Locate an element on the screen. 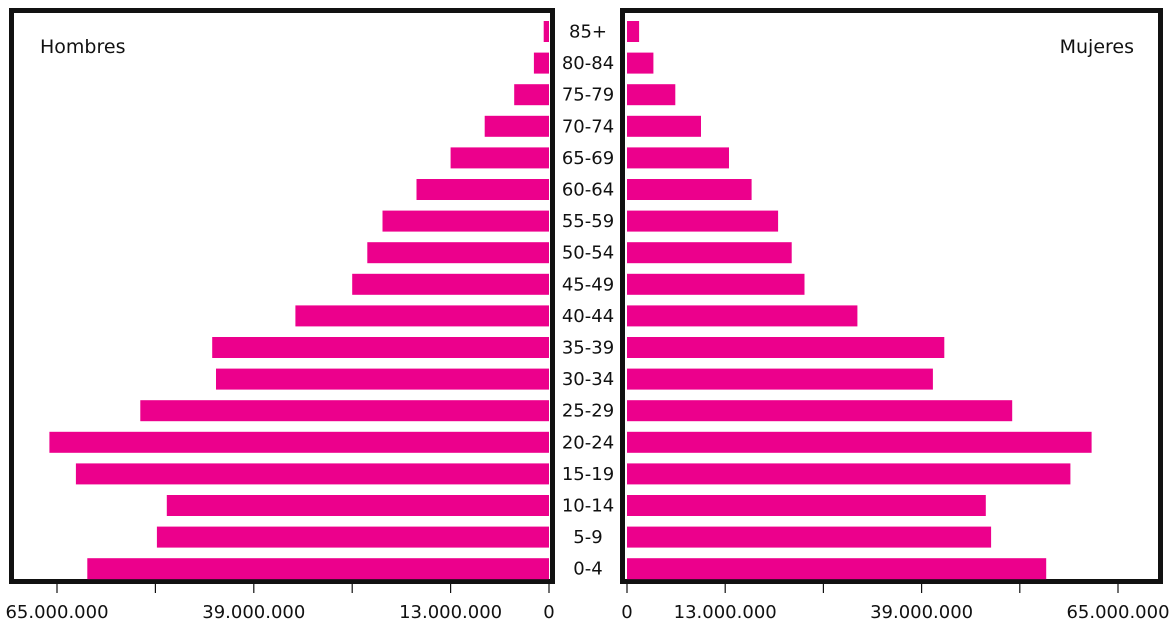 This screenshot has width=1172, height=627. legend-hombres: Hombres is located at coordinates (82, 47).